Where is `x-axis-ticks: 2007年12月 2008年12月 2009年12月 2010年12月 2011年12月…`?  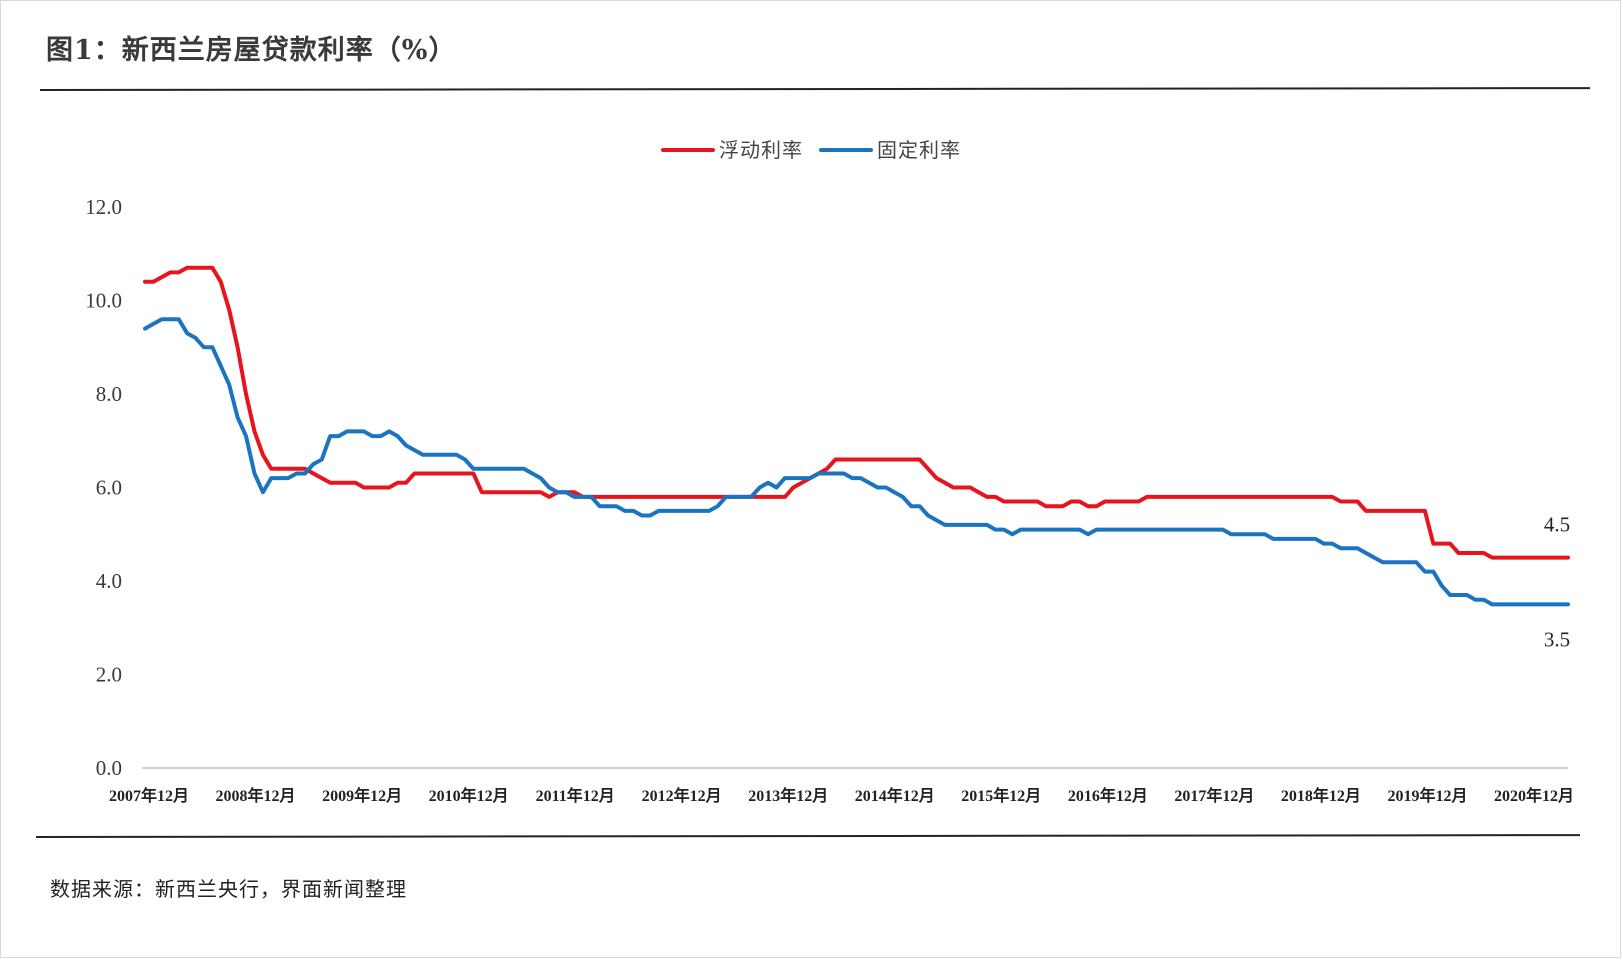 x-axis-ticks: 2007年12月 2008年12月 2009年12月 2010年12月 2011年12月… is located at coordinates (841, 795).